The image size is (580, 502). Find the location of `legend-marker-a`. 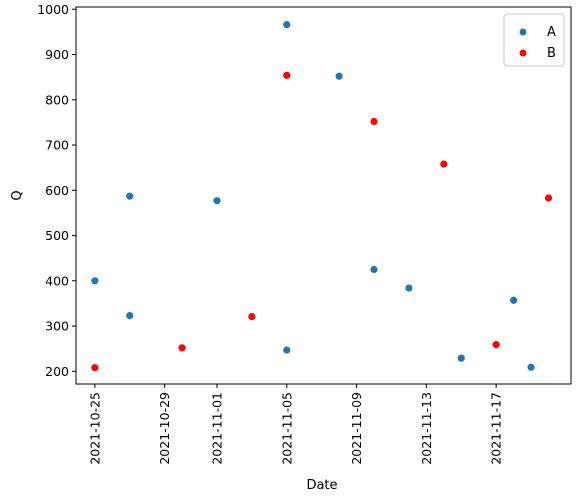

legend-marker-a is located at coordinates (523, 32).